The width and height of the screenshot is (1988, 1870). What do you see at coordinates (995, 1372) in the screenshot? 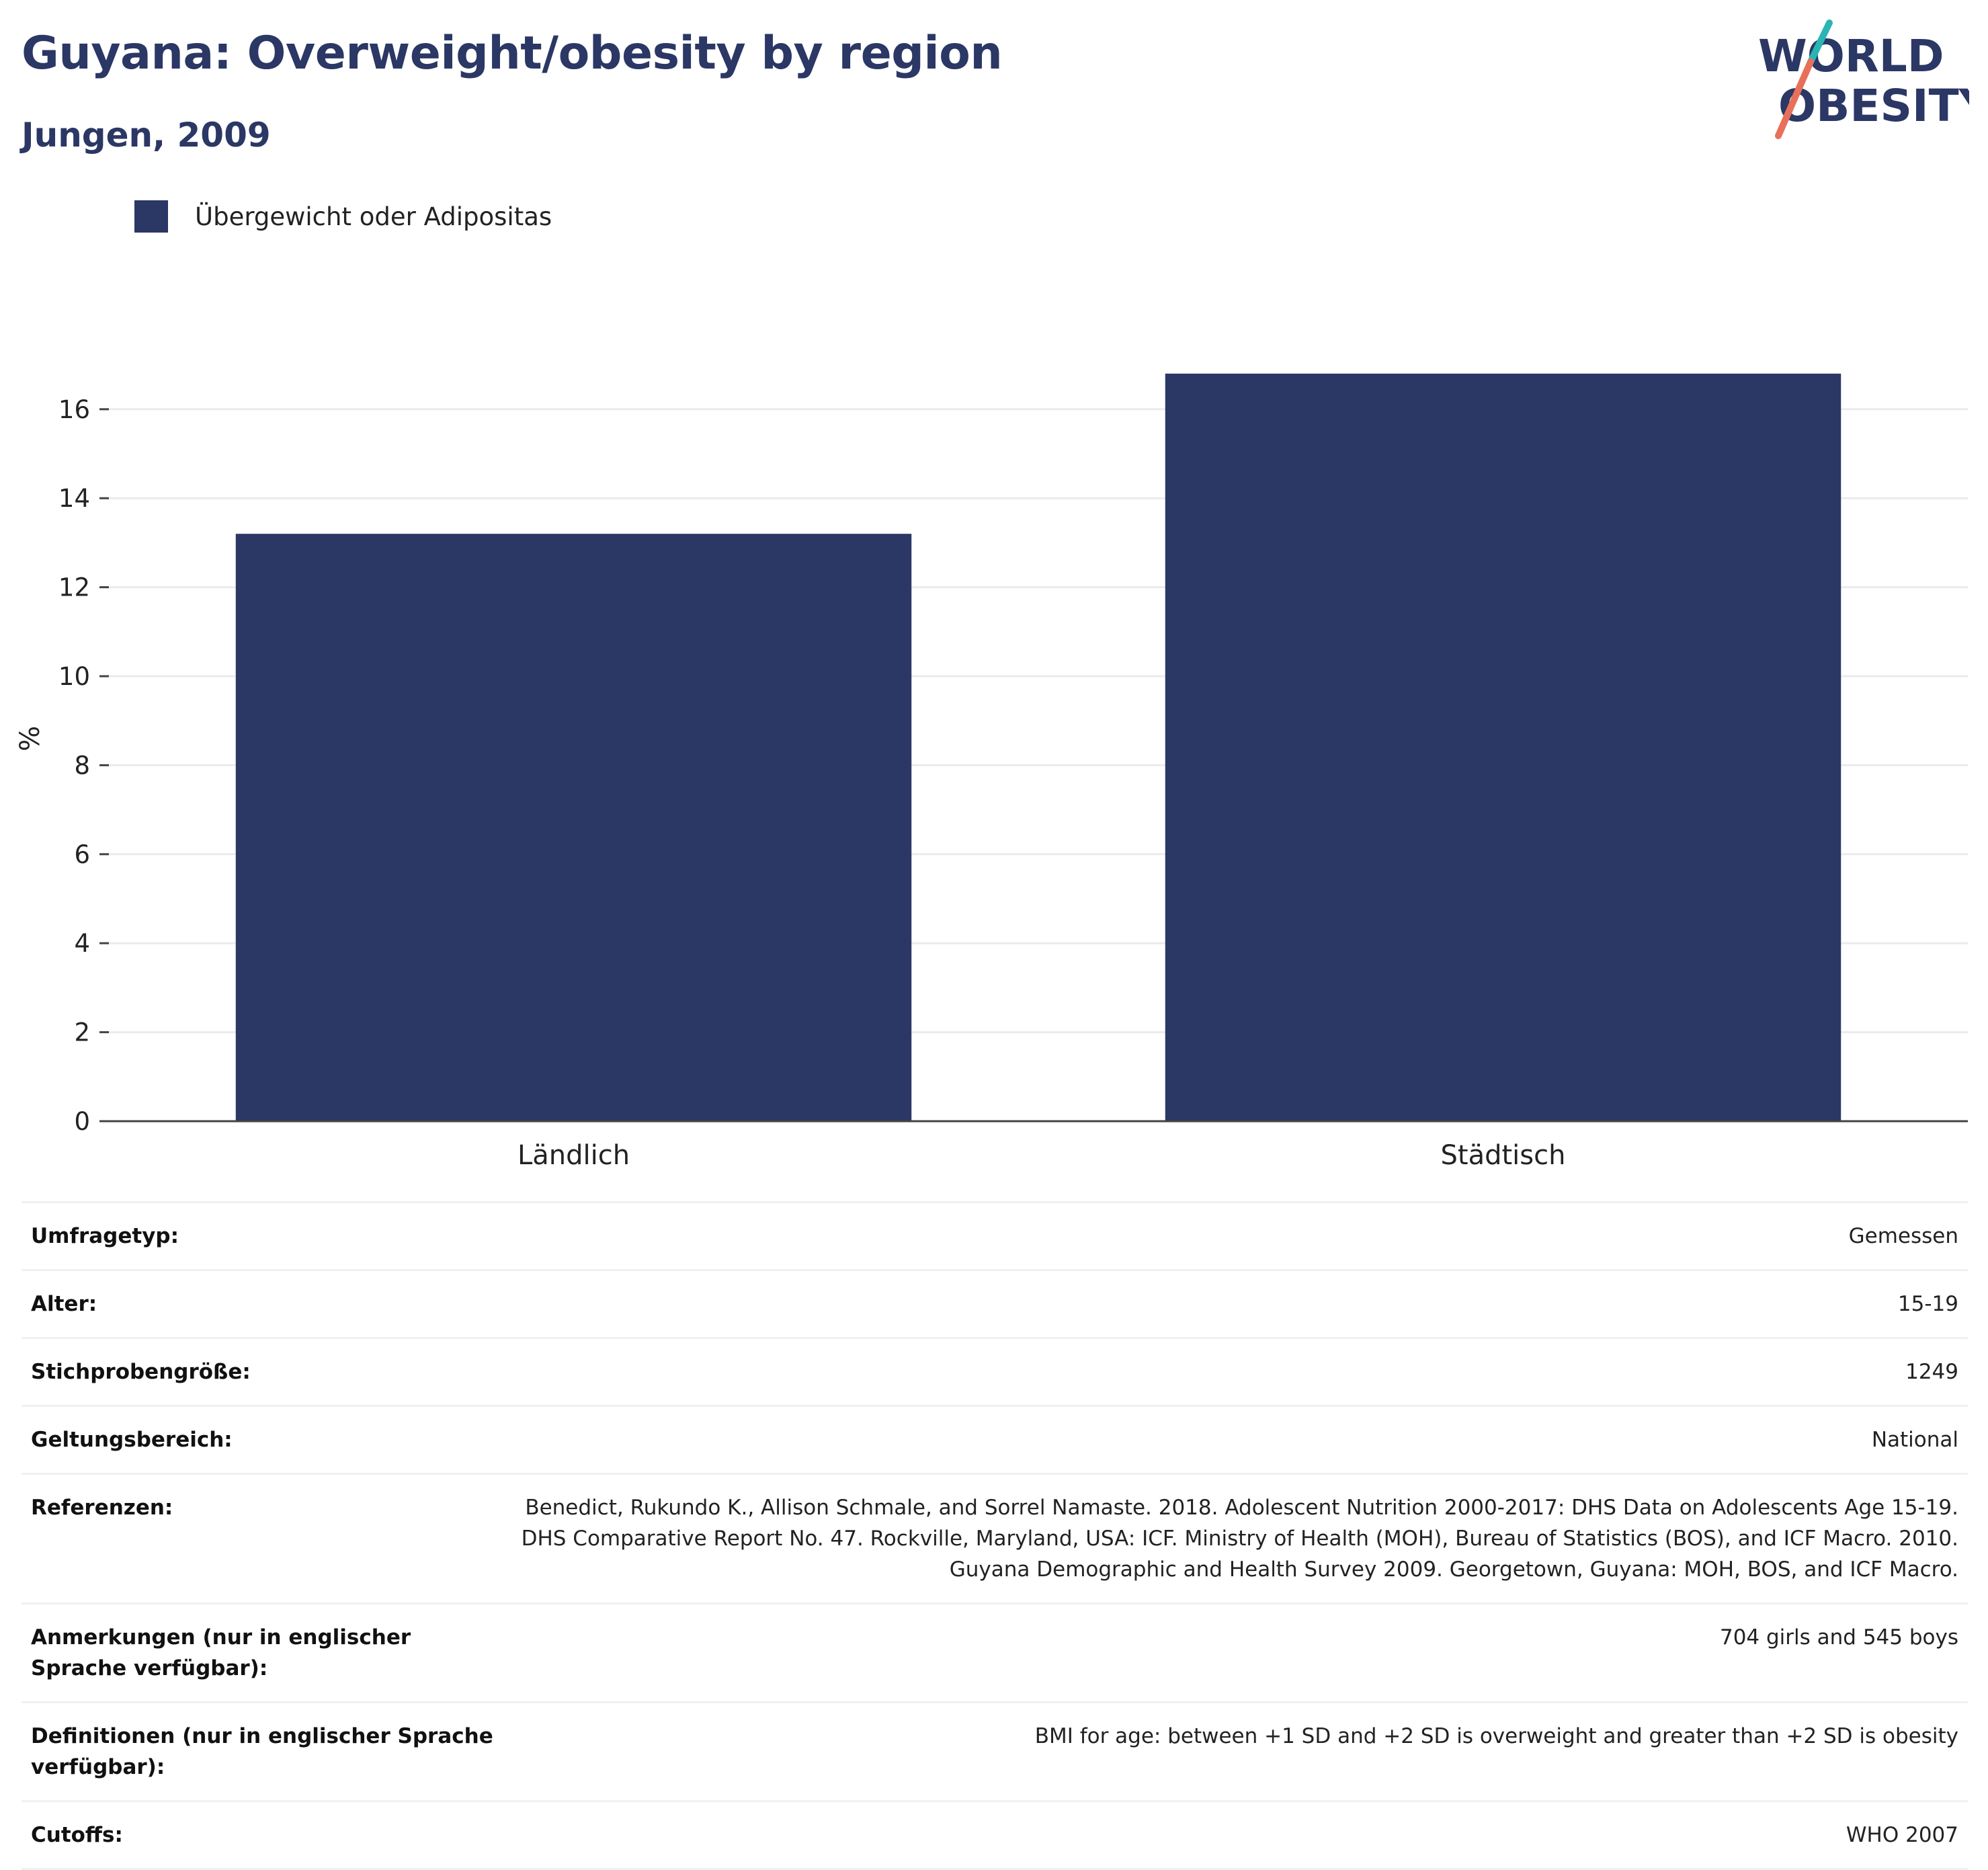
I see `info-row: Stichprobengröße: 1249` at bounding box center [995, 1372].